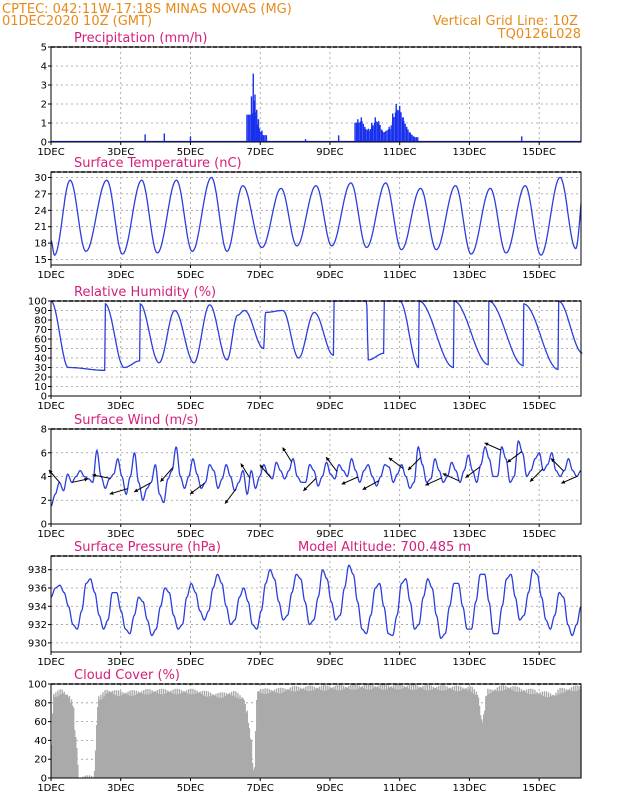 This screenshot has height=800, width=618. What do you see at coordinates (44, 67) in the screenshot?
I see `precip-ytick: 4` at bounding box center [44, 67].